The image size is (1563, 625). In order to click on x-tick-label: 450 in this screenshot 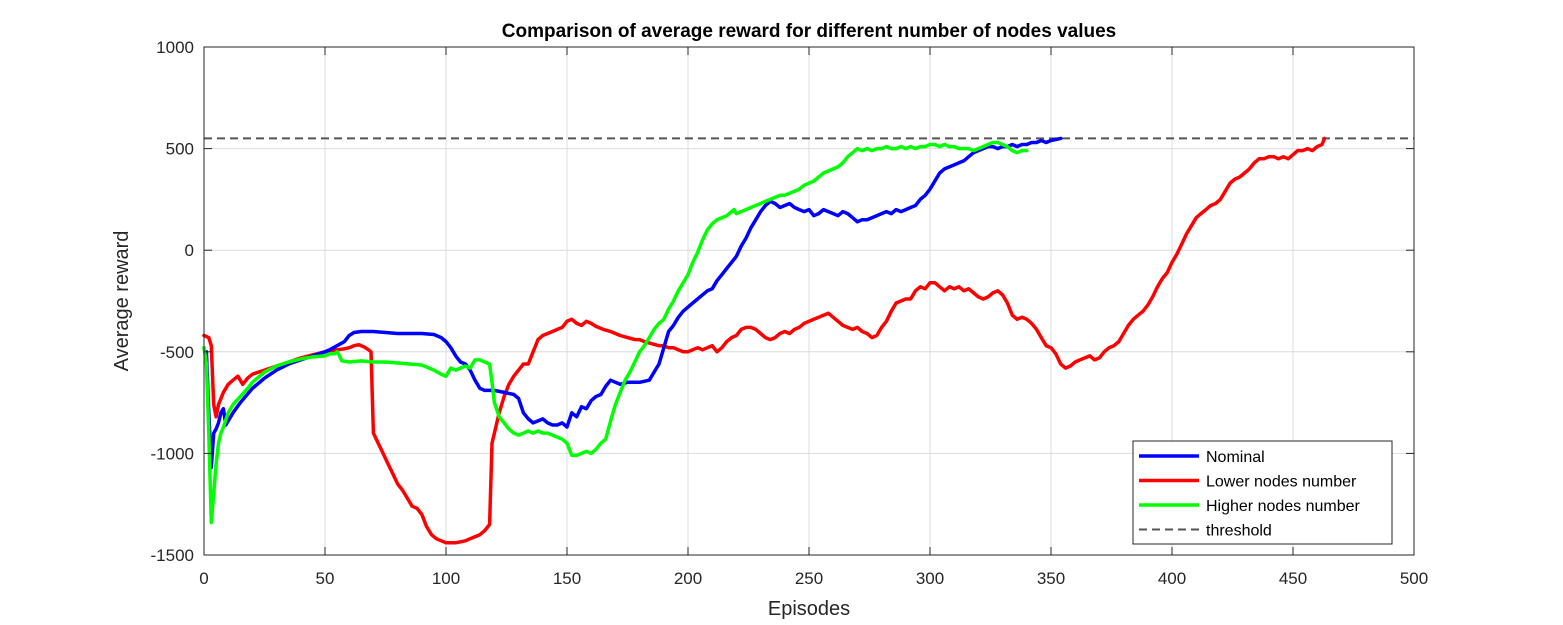, I will do `click(1293, 578)`.